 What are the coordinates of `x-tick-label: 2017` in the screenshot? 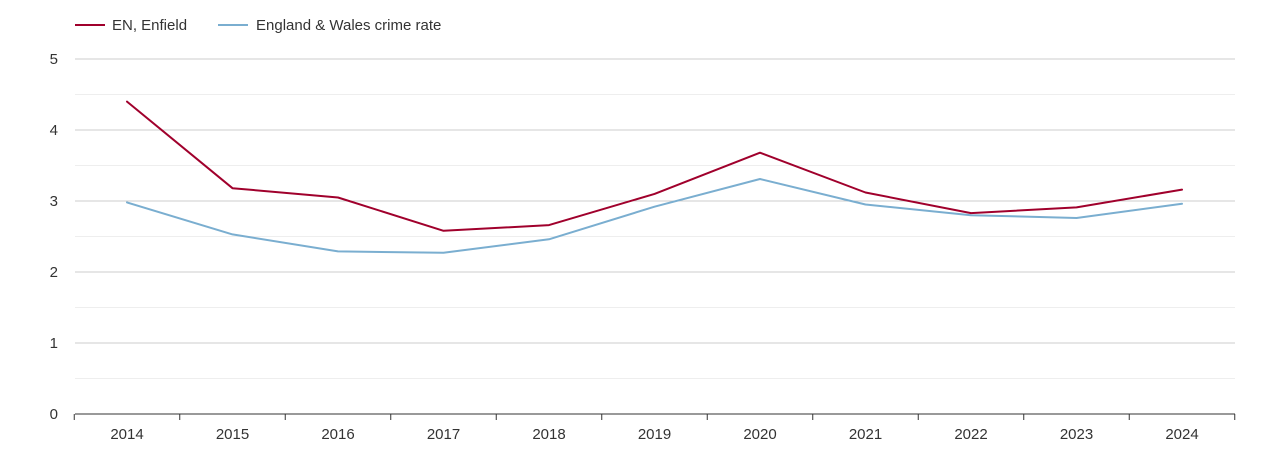 It's located at (443, 434).